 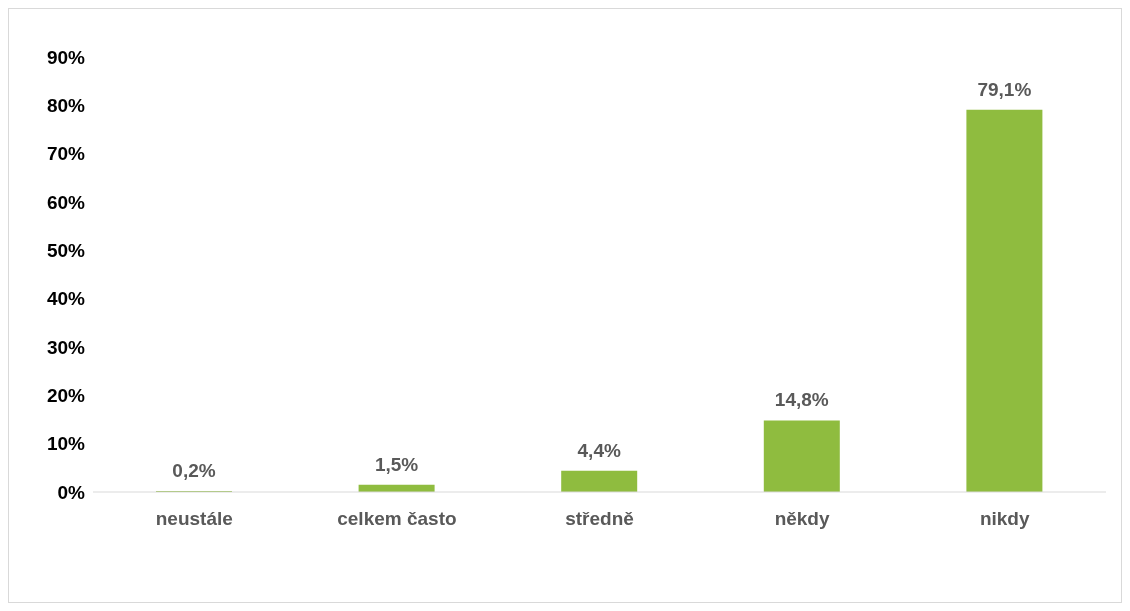 What do you see at coordinates (1004, 519) in the screenshot?
I see `x-tick-label: nikdy` at bounding box center [1004, 519].